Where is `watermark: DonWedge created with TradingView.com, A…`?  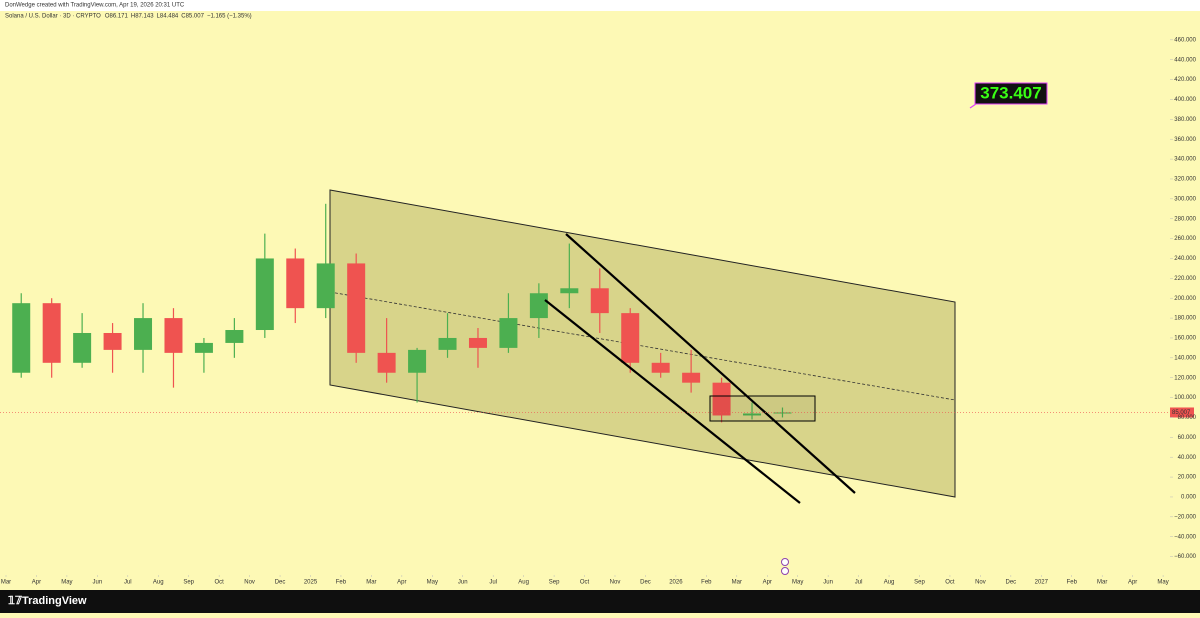 watermark: DonWedge created with TradingView.com, A… is located at coordinates (95, 6).